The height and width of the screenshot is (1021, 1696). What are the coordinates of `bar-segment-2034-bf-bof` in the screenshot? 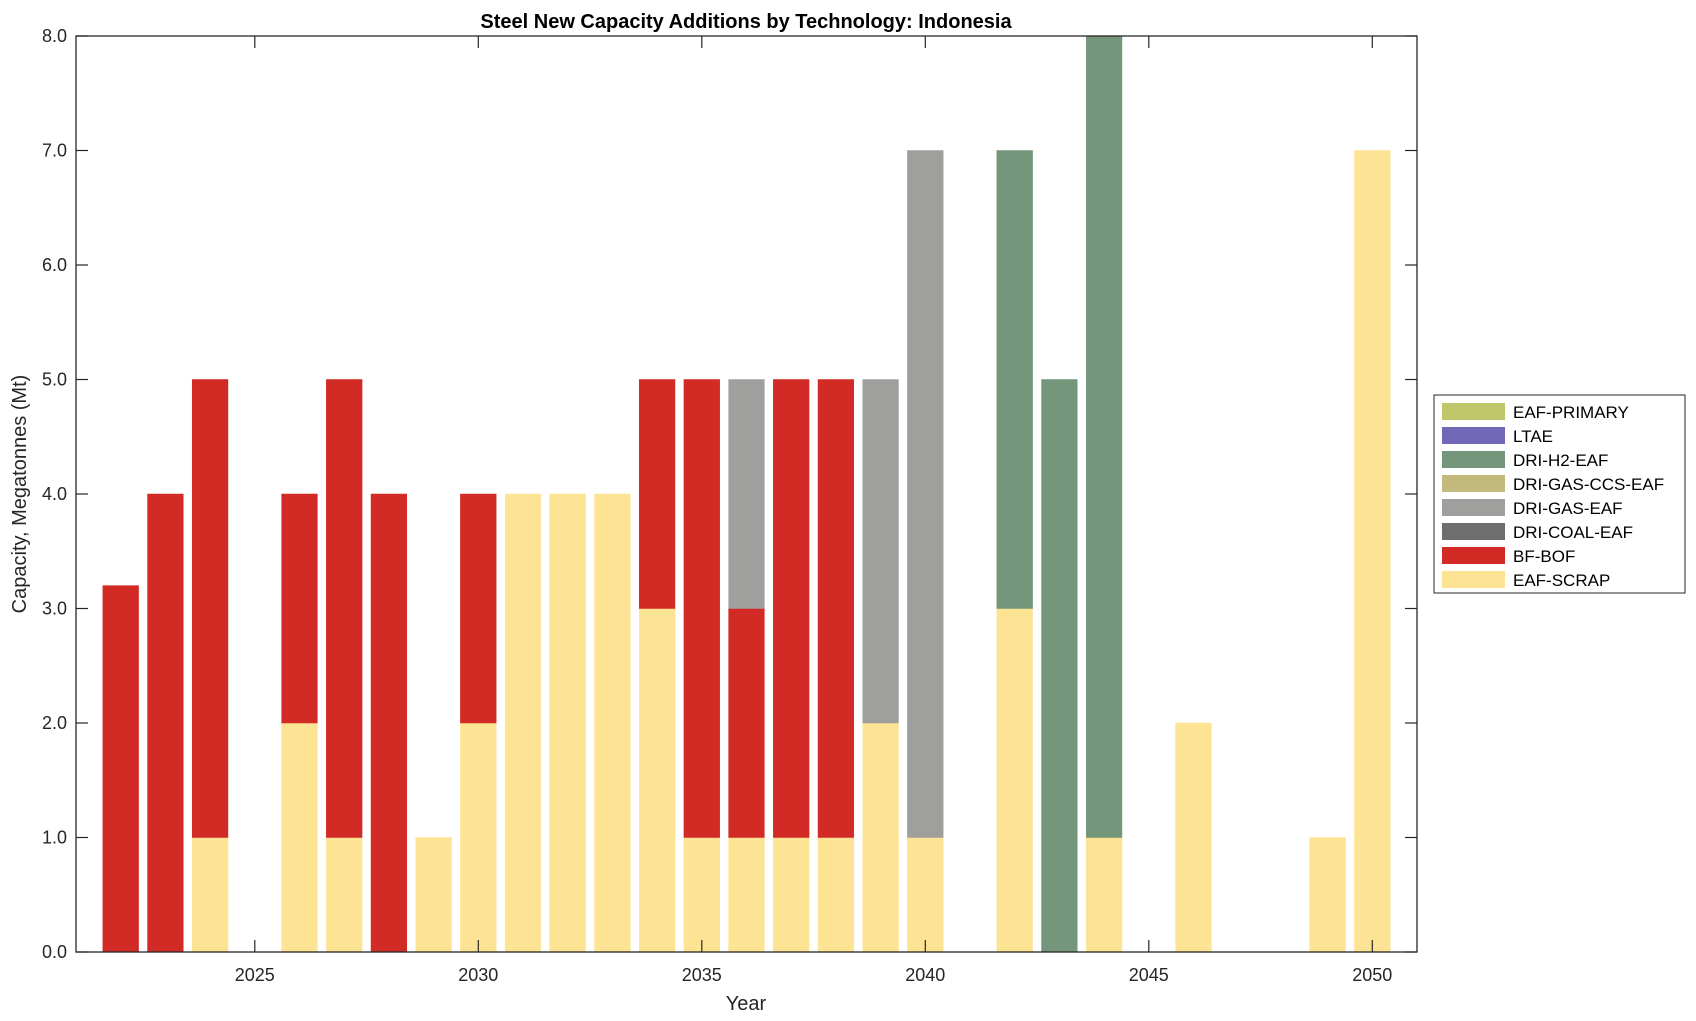 It's located at (657, 494).